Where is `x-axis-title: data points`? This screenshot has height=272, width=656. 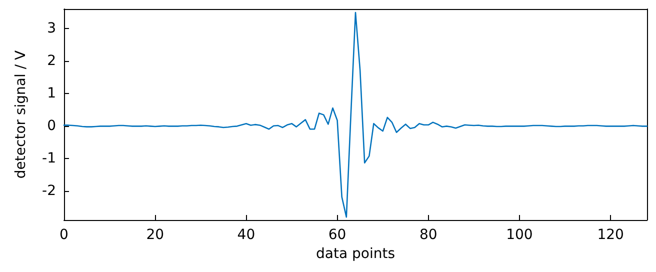 x-axis-title: data points is located at coordinates (355, 254).